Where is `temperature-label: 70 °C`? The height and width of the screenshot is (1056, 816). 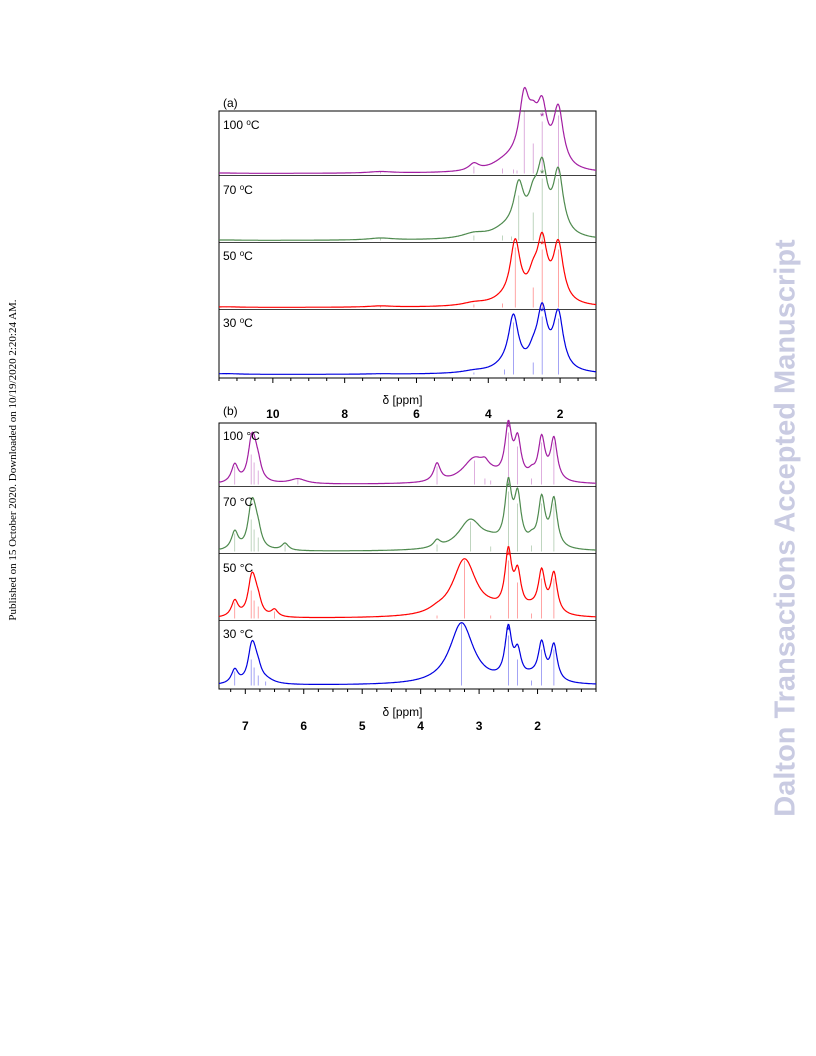
temperature-label: 70 °C is located at coordinates (238, 502).